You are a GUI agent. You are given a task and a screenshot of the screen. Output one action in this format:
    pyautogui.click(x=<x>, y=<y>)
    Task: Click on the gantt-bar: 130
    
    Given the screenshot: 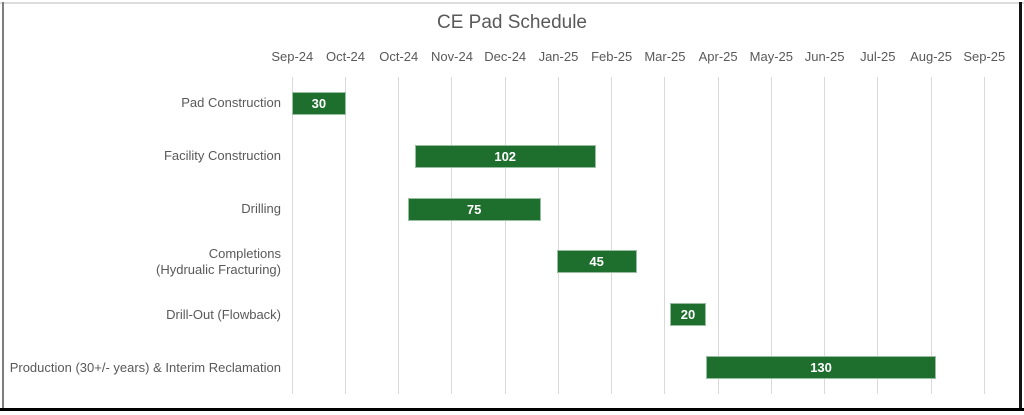 What is the action you would take?
    pyautogui.click(x=821, y=368)
    